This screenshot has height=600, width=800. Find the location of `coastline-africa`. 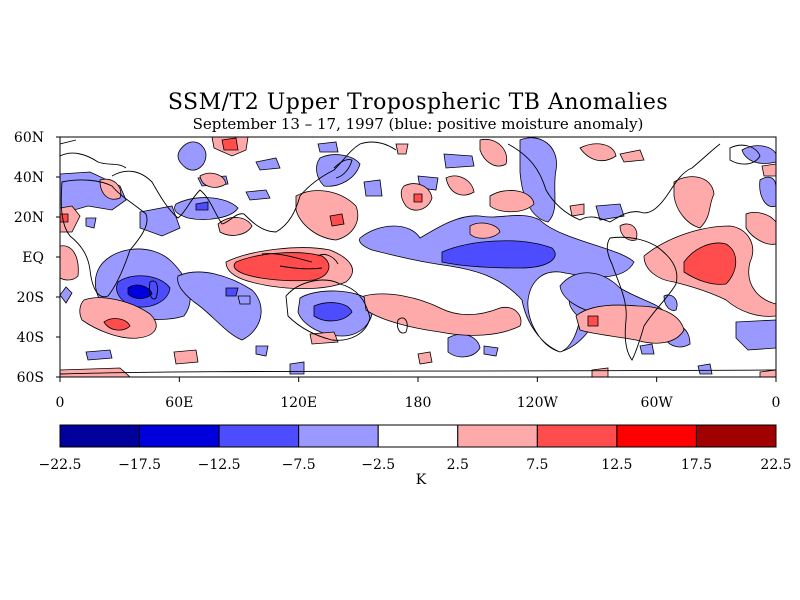

coastline-africa is located at coordinates (104, 238).